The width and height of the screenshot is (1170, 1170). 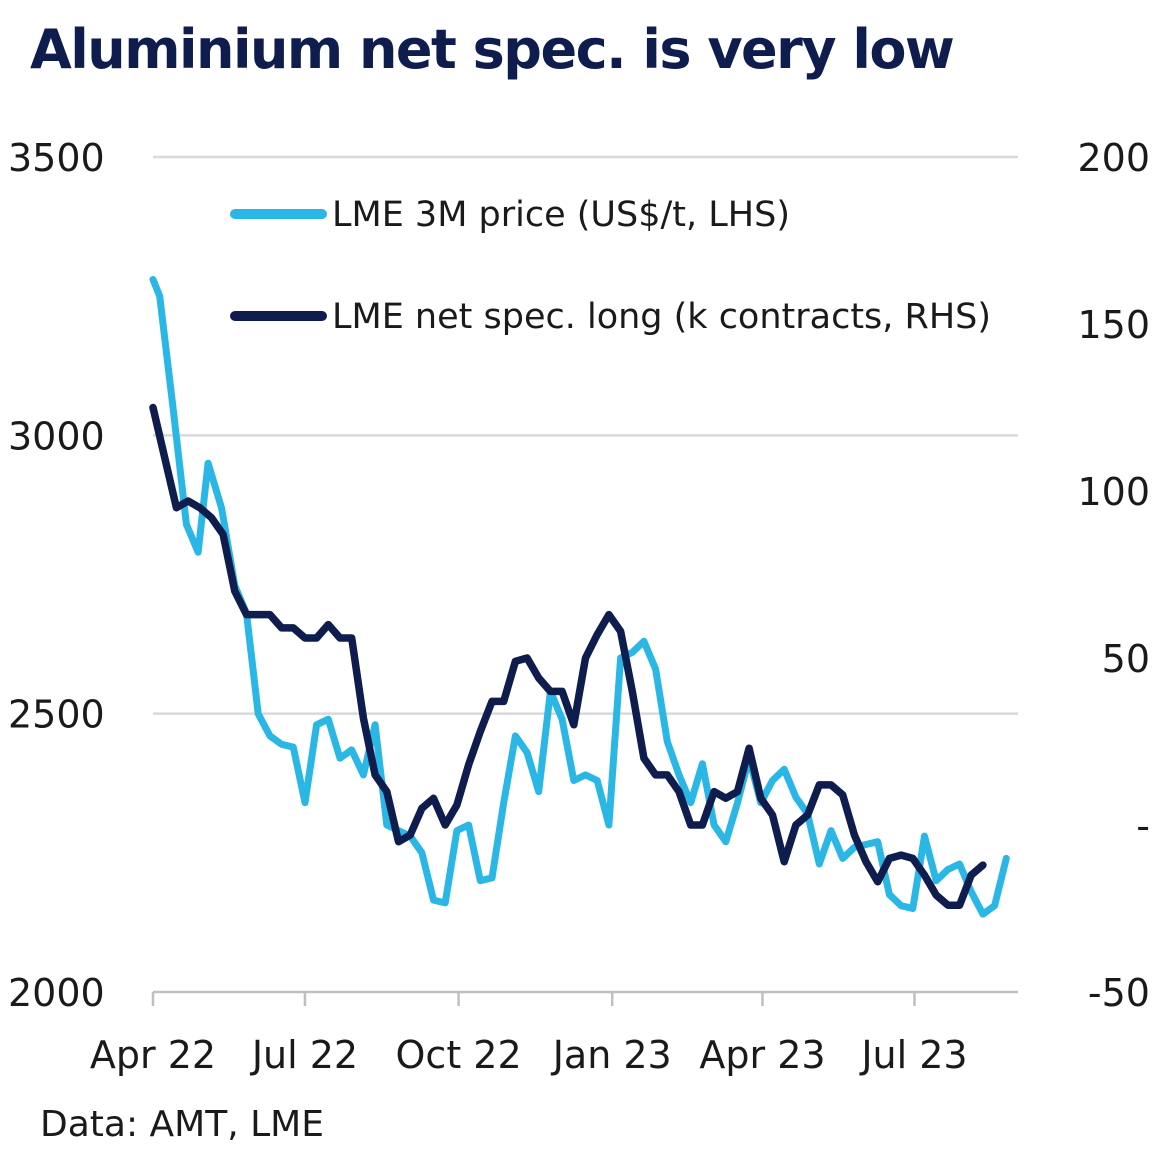 What do you see at coordinates (1113, 325) in the screenshot?
I see `y-tick-label-right: 150` at bounding box center [1113, 325].